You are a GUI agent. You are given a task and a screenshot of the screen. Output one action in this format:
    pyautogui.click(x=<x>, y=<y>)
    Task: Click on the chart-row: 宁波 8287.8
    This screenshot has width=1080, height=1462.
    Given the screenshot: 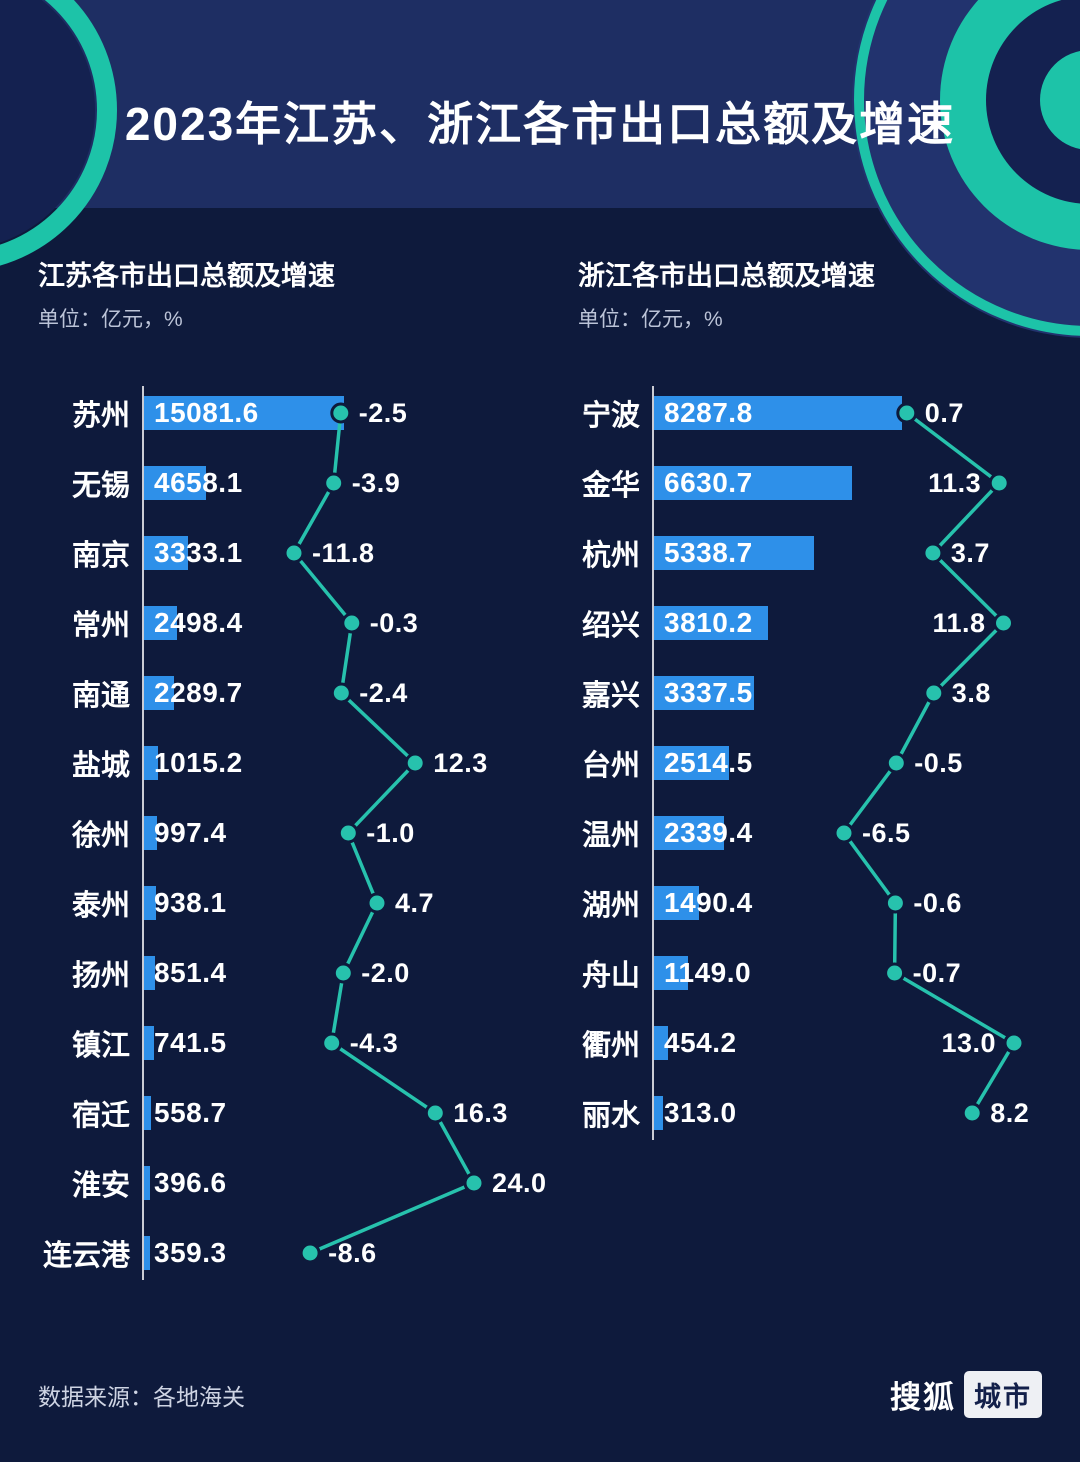 What is the action you would take?
    pyautogui.click(x=811, y=413)
    